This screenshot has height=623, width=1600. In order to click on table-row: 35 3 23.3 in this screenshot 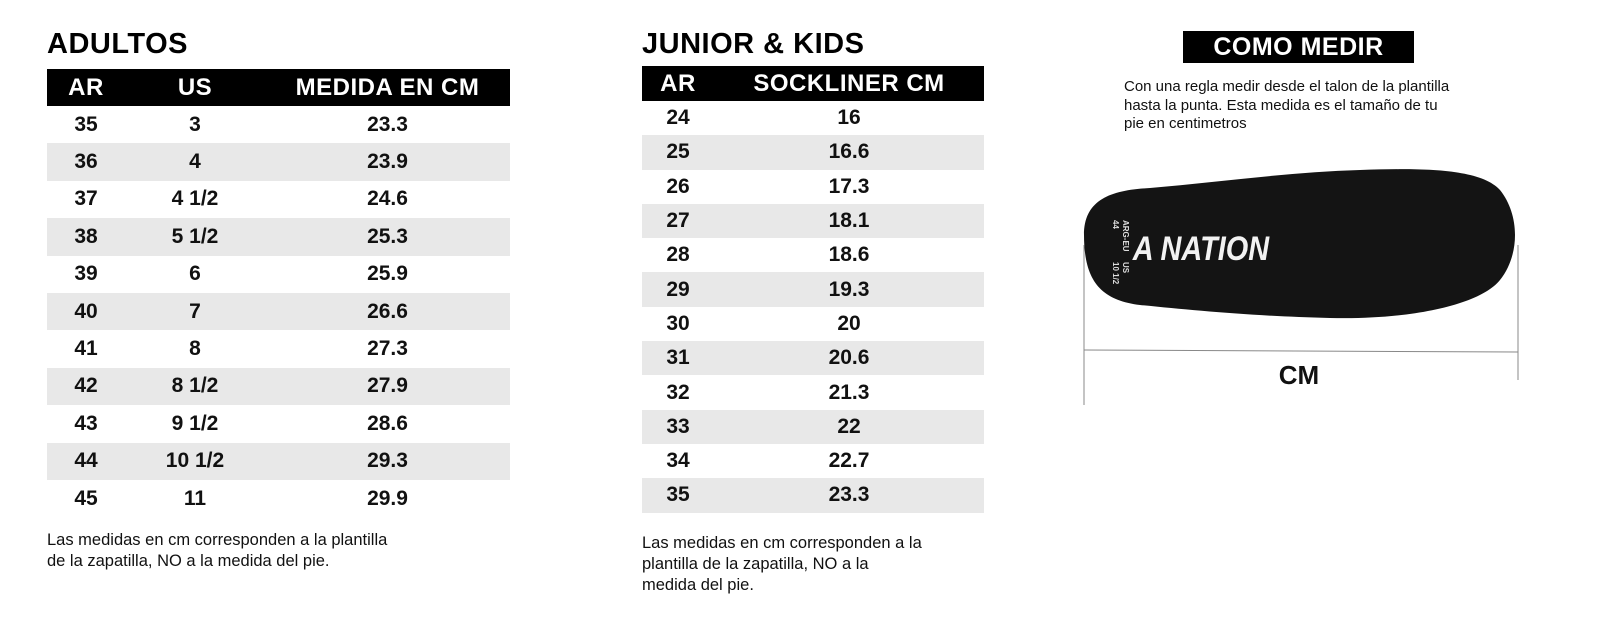, I will do `click(278, 124)`.